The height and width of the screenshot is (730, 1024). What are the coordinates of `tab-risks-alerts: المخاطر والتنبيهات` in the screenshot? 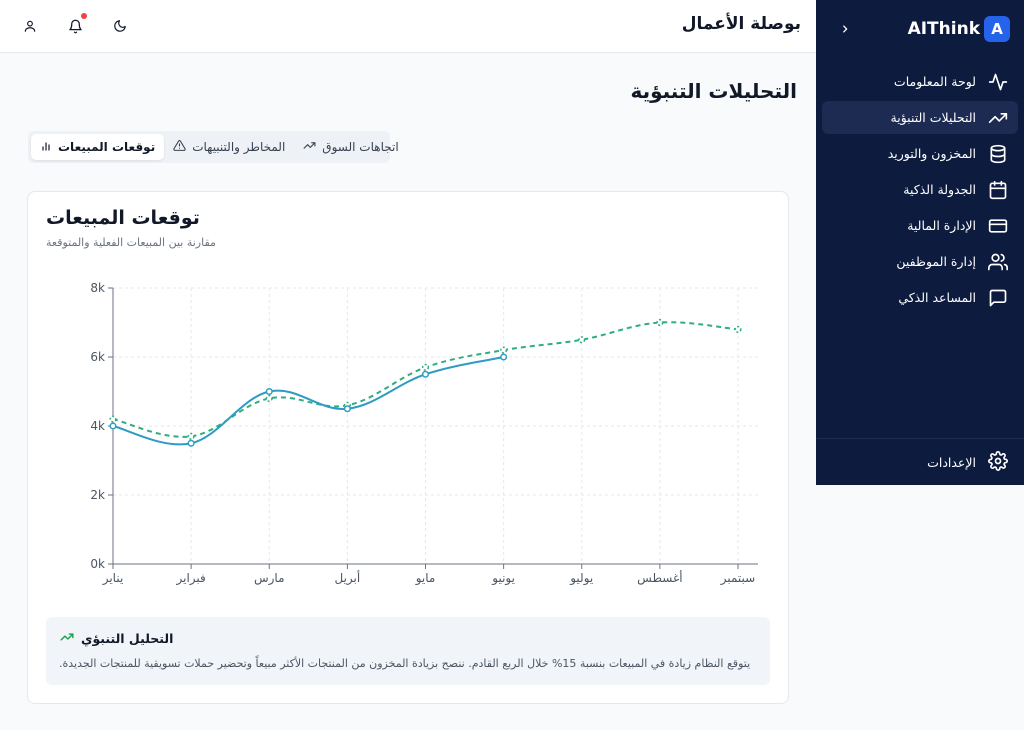 It's located at (229, 147).